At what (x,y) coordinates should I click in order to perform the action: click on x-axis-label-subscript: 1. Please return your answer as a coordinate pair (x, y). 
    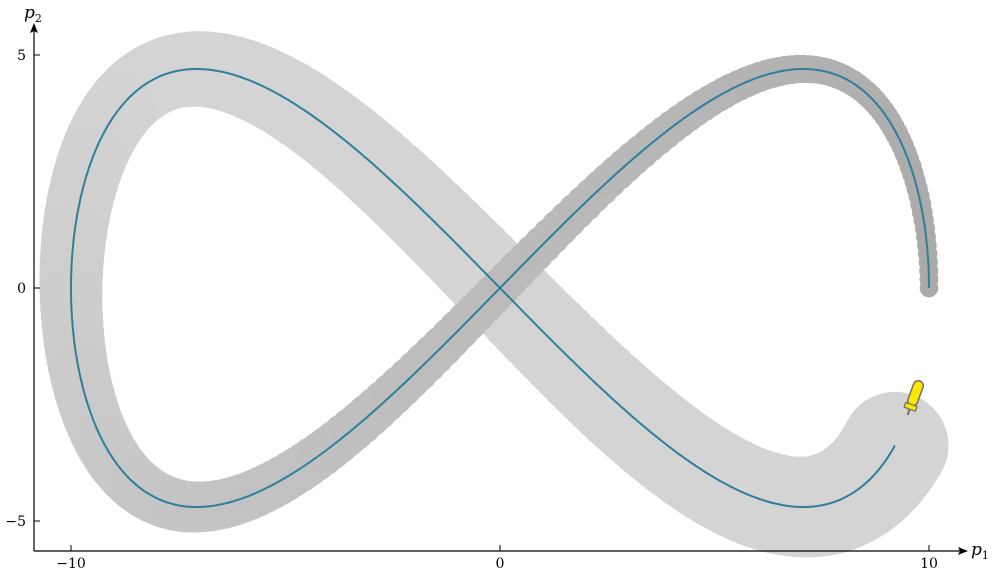
    Looking at the image, I should click on (985, 555).